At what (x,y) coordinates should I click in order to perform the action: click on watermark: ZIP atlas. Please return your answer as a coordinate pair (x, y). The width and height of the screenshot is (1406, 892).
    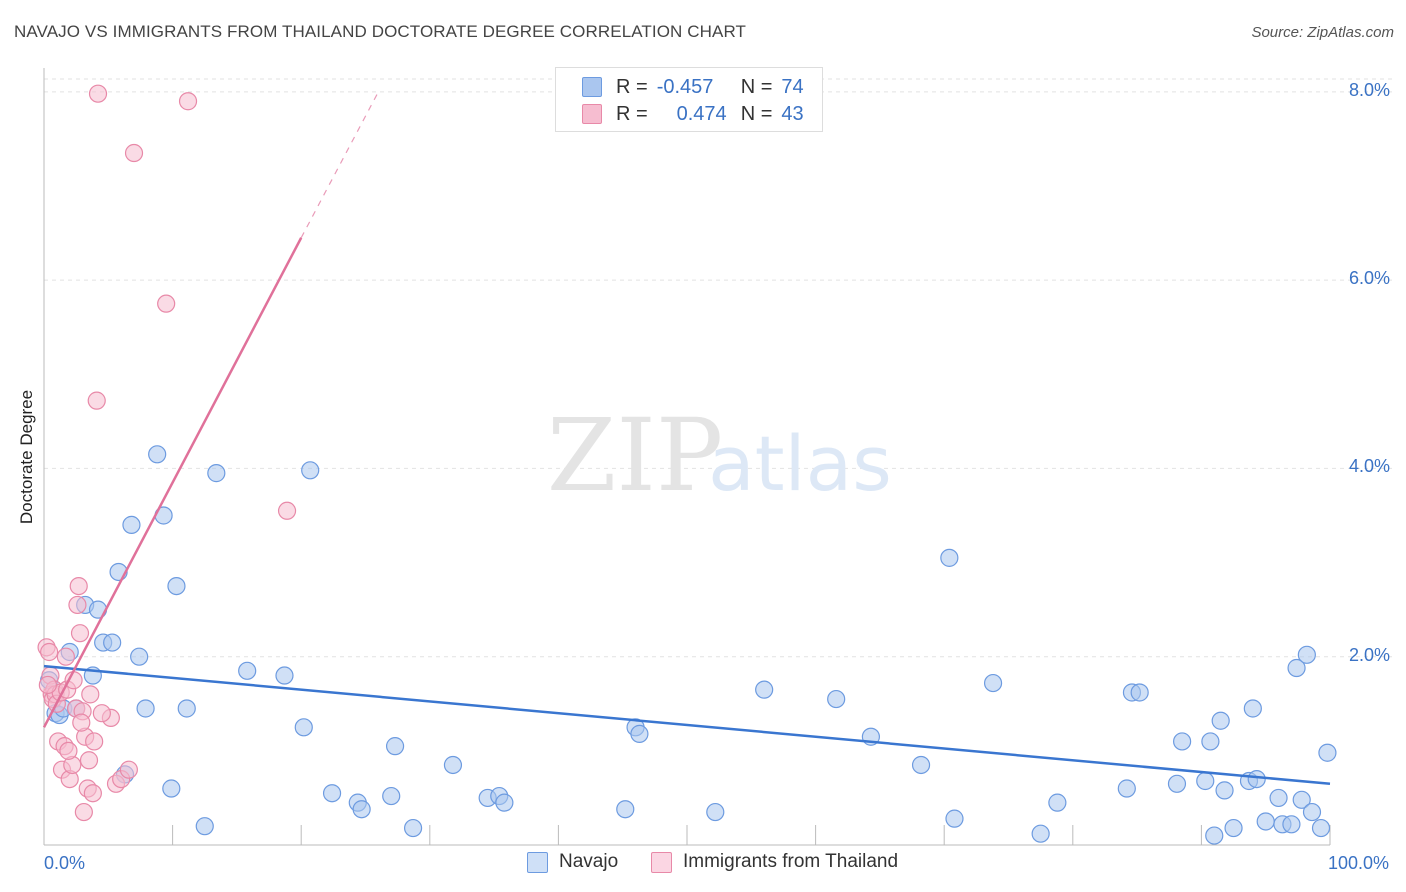
    Looking at the image, I should click on (719, 455).